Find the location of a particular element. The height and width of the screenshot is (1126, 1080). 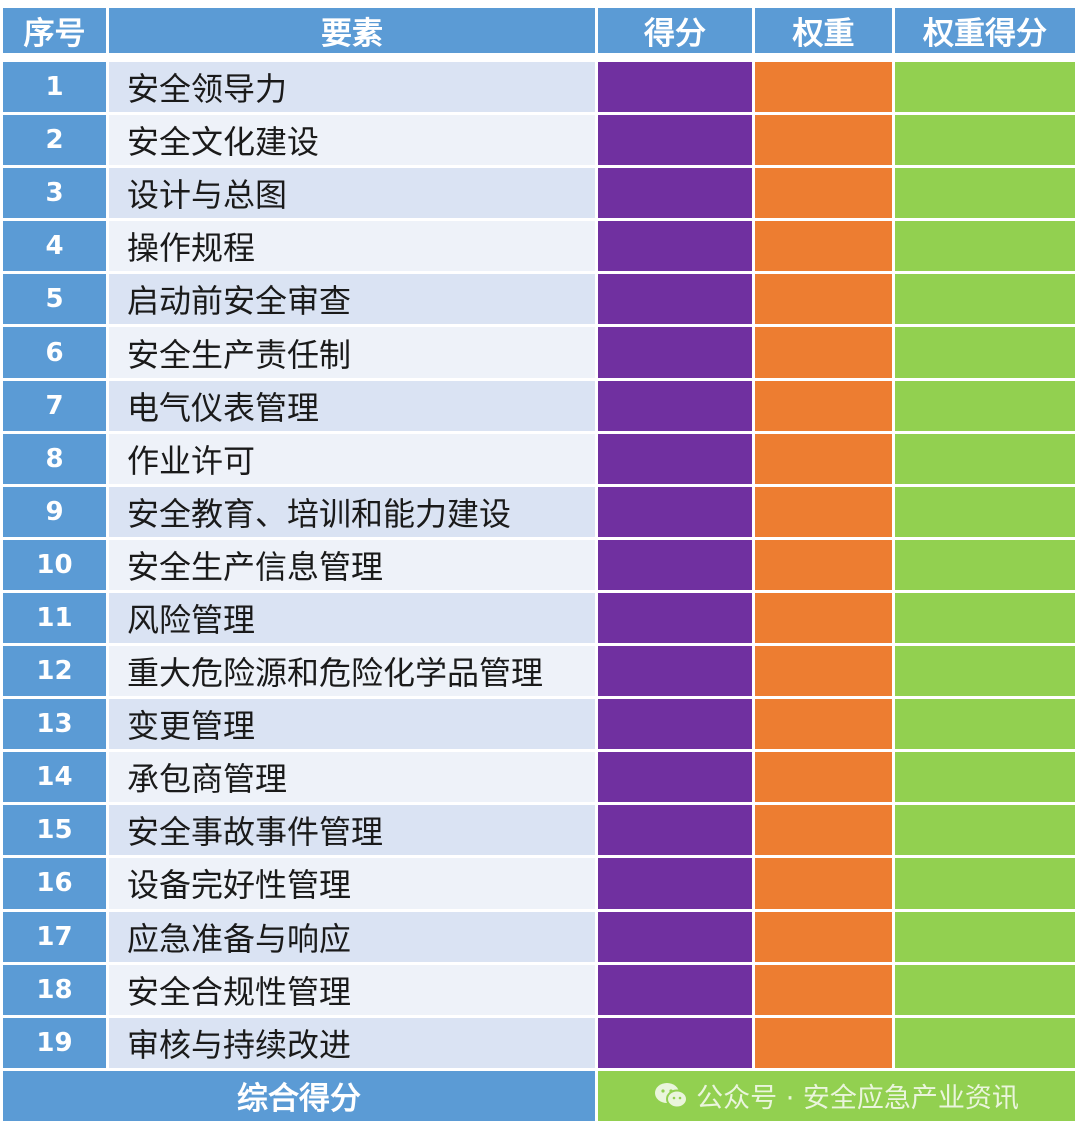

table-header: 序号 要素 得分 权重 权重得分 is located at coordinates (539, 32).